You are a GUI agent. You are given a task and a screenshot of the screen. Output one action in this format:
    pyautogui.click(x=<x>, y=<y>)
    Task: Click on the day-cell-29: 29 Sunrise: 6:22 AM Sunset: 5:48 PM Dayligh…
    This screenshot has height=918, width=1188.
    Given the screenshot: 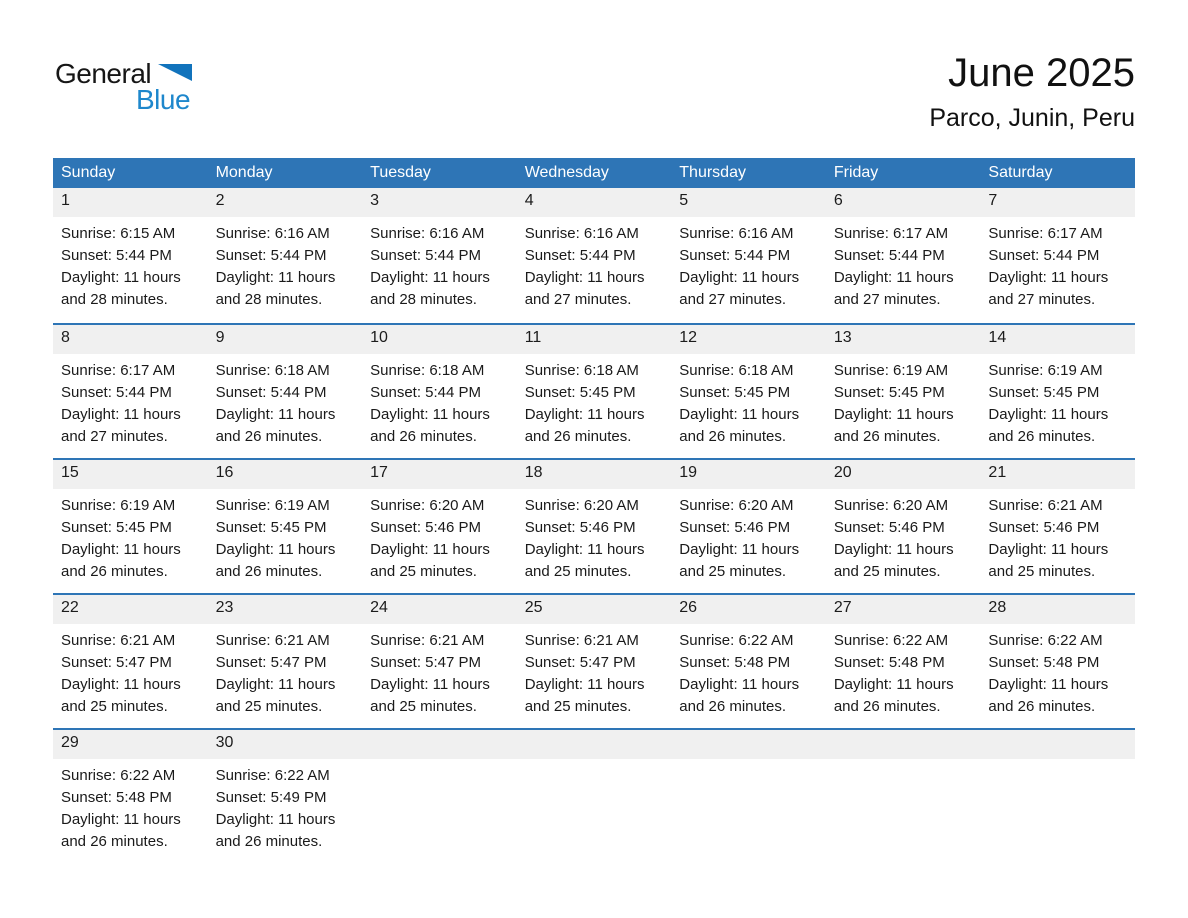 What is the action you would take?
    pyautogui.click(x=130, y=796)
    